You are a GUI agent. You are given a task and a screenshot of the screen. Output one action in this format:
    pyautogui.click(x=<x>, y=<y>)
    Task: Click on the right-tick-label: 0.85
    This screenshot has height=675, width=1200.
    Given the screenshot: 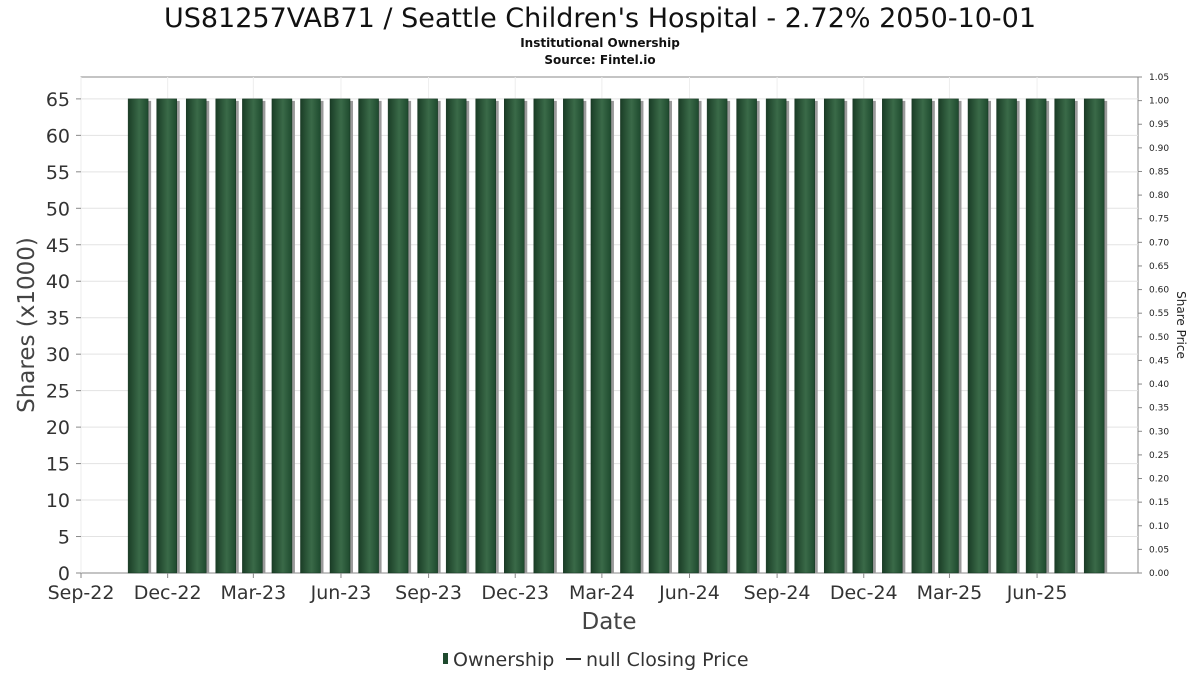 What is the action you would take?
    pyautogui.click(x=1159, y=172)
    